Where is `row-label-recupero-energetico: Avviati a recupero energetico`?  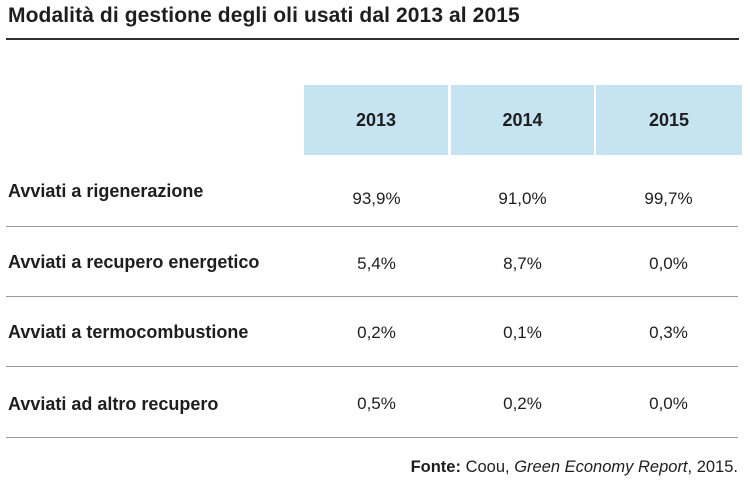
row-label-recupero-energetico: Avviati a recupero energetico is located at coordinates (134, 262).